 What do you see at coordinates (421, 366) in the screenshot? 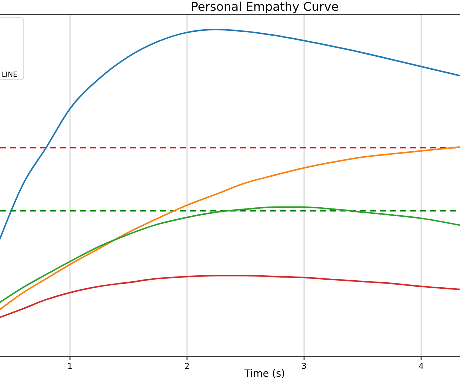
I see `x-tick-label: 4` at bounding box center [421, 366].